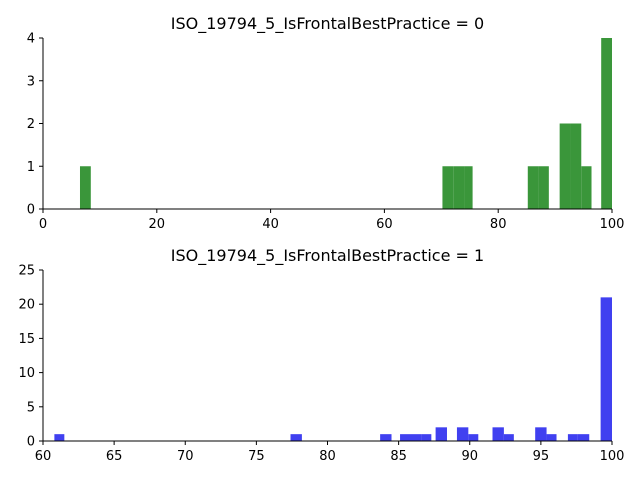 The height and width of the screenshot is (480, 640). I want to click on x-tick-label: 20, so click(157, 224).